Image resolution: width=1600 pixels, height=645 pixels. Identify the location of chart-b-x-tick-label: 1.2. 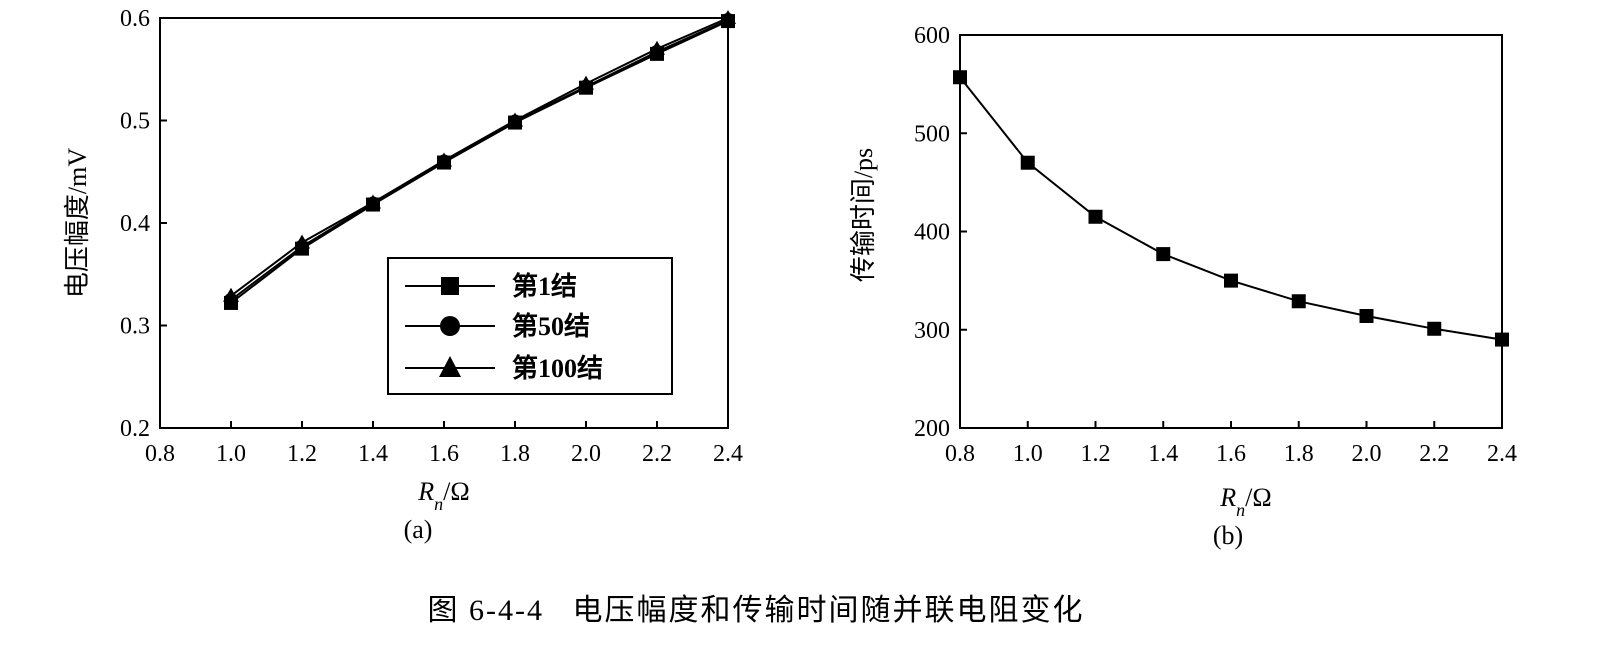
(1096, 454).